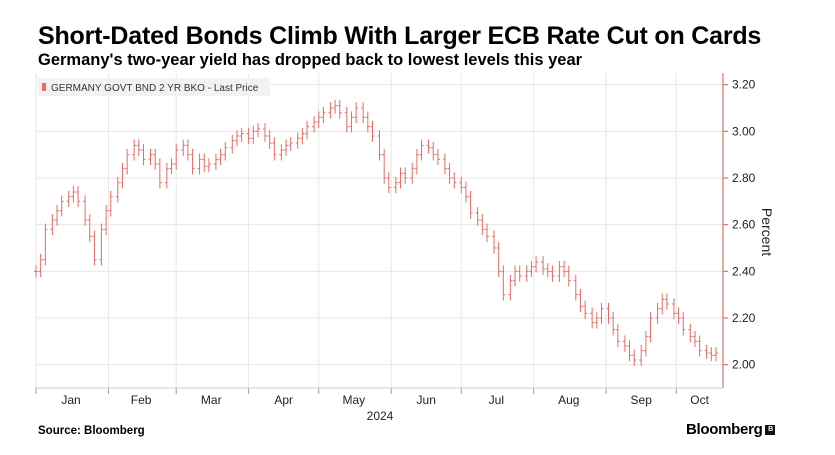  What do you see at coordinates (211, 400) in the screenshot?
I see `x-tick-label: Mar` at bounding box center [211, 400].